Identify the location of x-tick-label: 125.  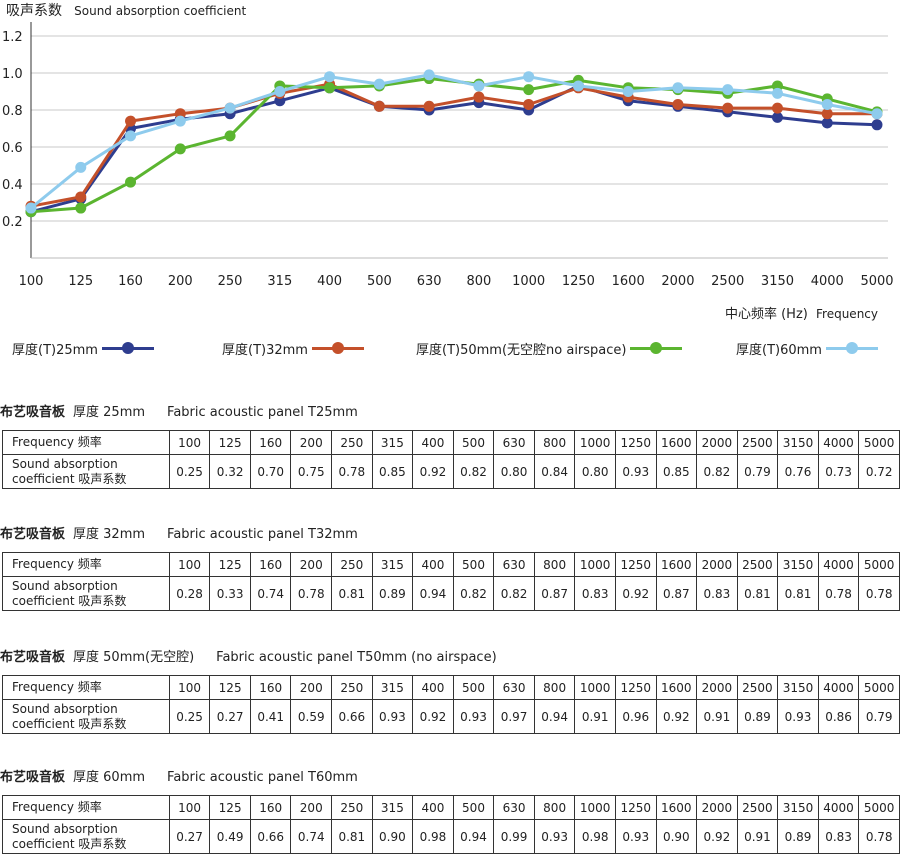
(80, 281).